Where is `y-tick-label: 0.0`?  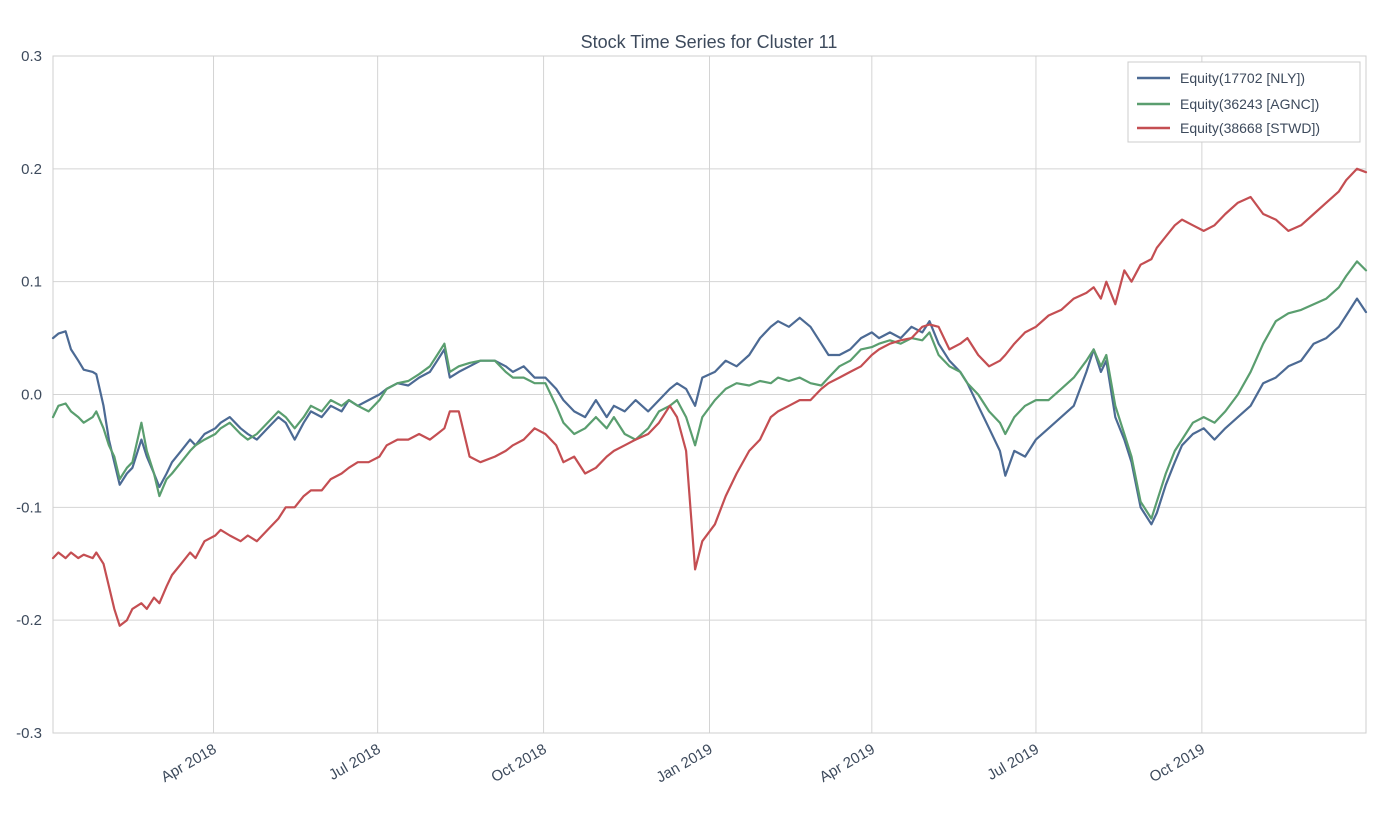
y-tick-label: 0.0 is located at coordinates (31, 395).